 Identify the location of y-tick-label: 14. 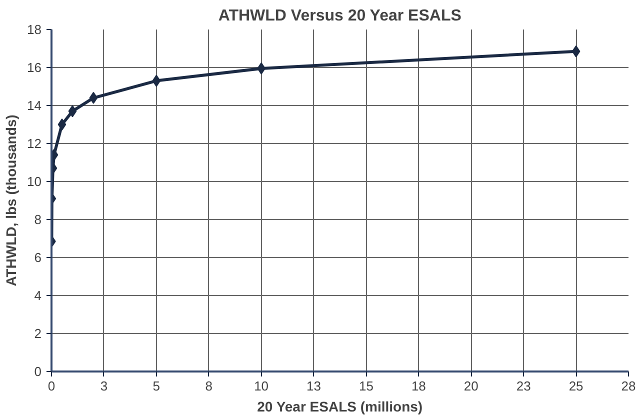
(34, 105).